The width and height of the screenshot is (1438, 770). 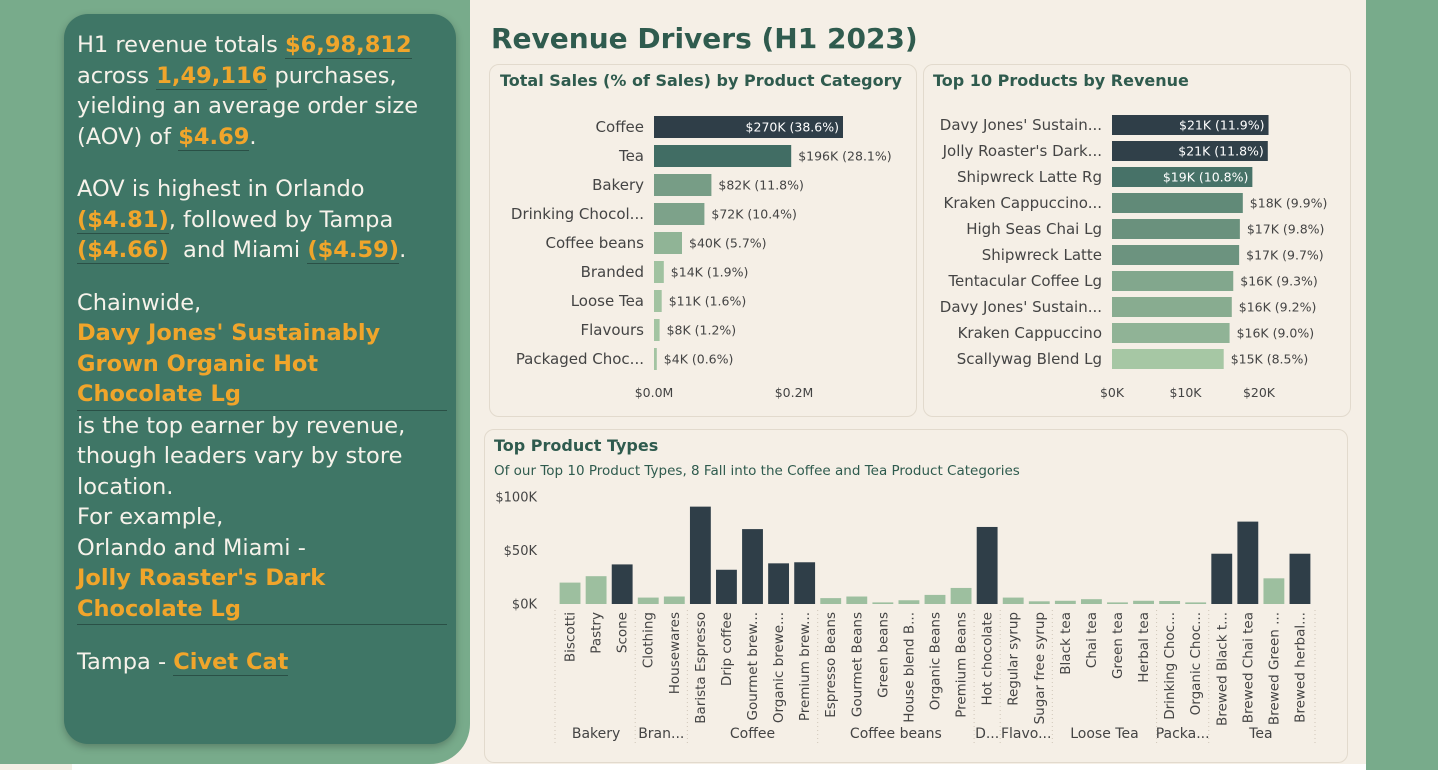 What do you see at coordinates (571, 637) in the screenshot?
I see `x-tick-label: Biscotti` at bounding box center [571, 637].